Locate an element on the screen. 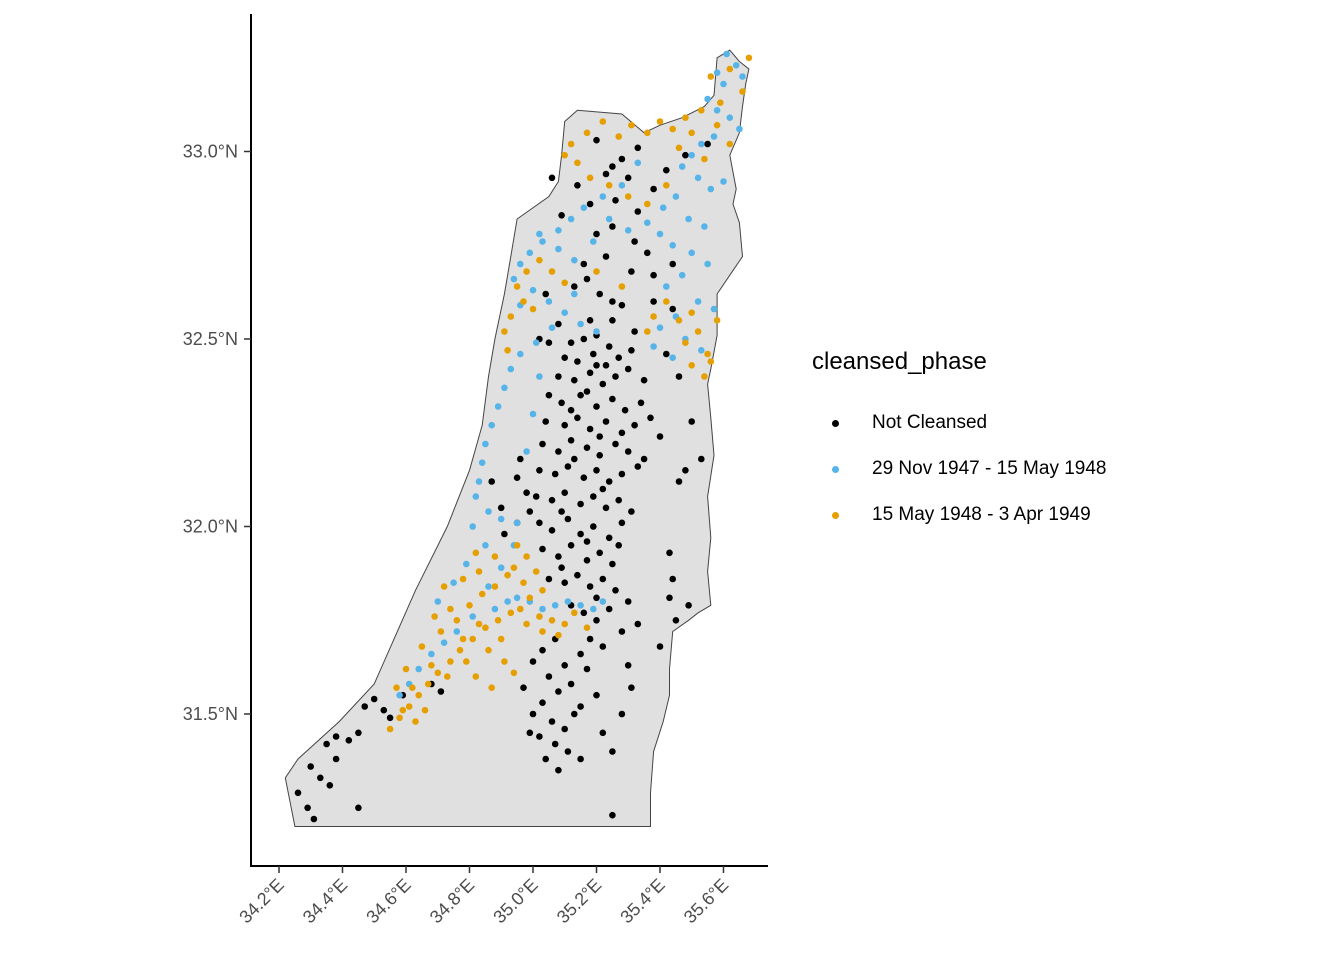 The image size is (1344, 960). x-tick-label: 35.6°E is located at coordinates (706, 901).